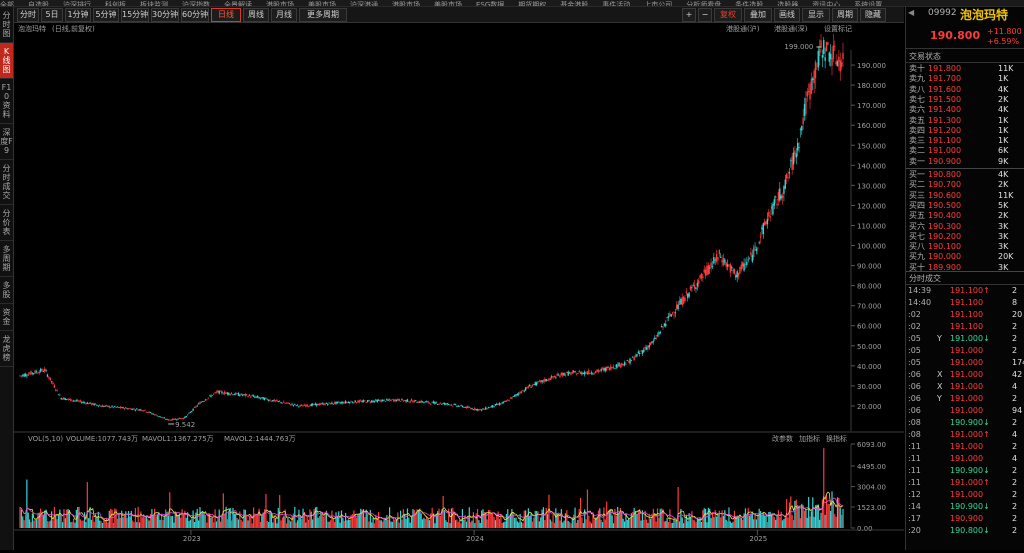 This screenshot has height=553, width=1024. What do you see at coordinates (323, 15) in the screenshot?
I see `period-button: 更多周期` at bounding box center [323, 15].